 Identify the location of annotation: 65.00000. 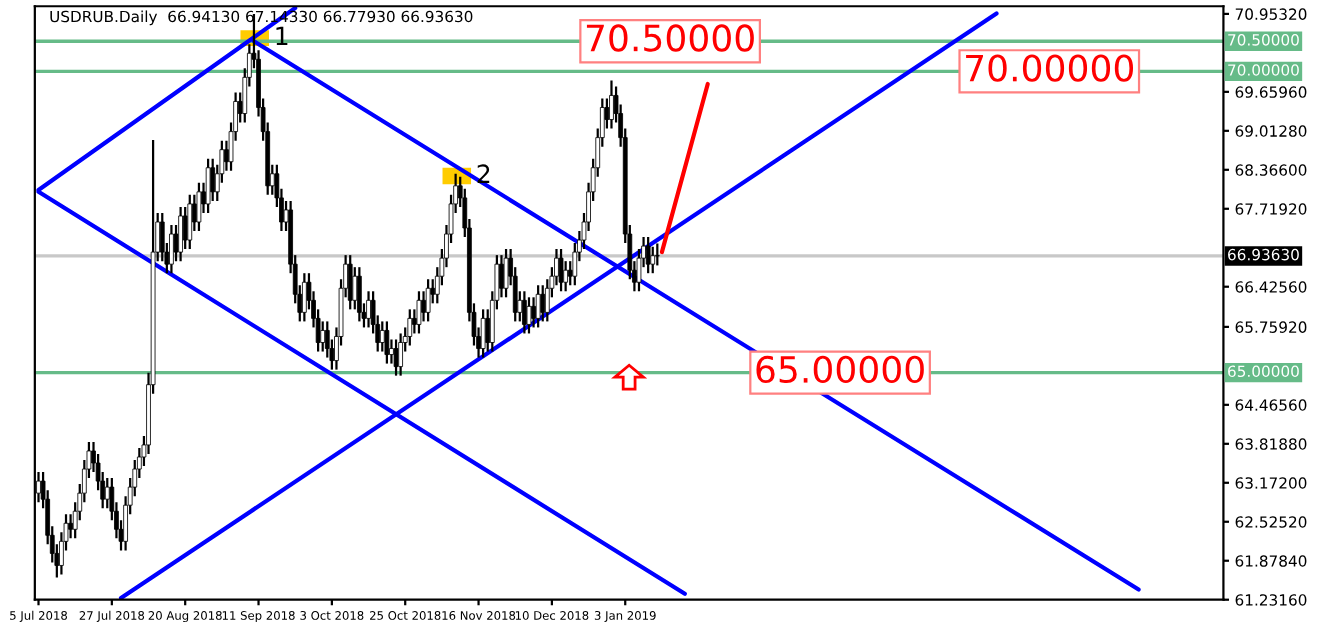
(840, 369).